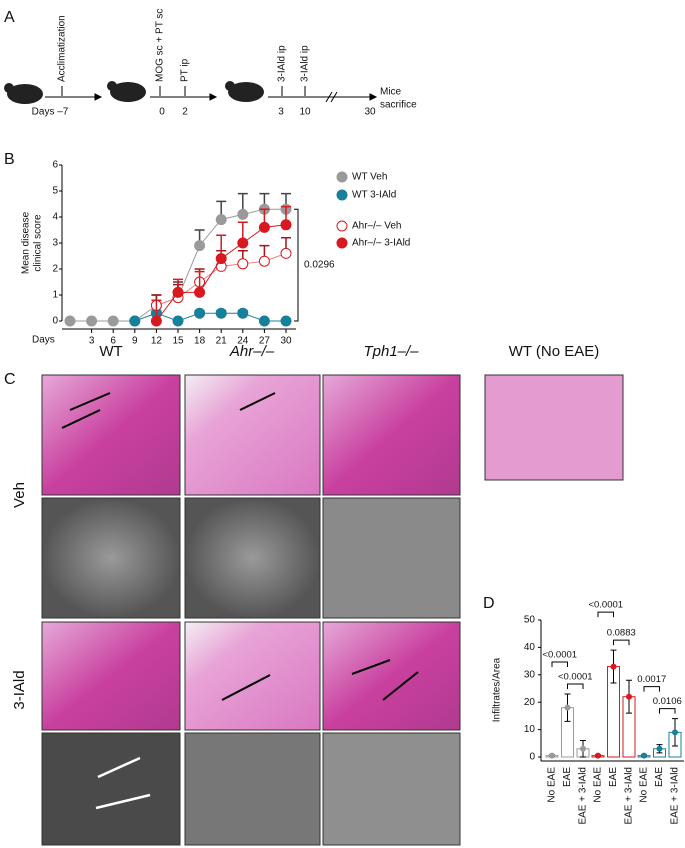 The width and height of the screenshot is (685, 848). What do you see at coordinates (92, 341) in the screenshot?
I see `x-tick-label: 3` at bounding box center [92, 341].